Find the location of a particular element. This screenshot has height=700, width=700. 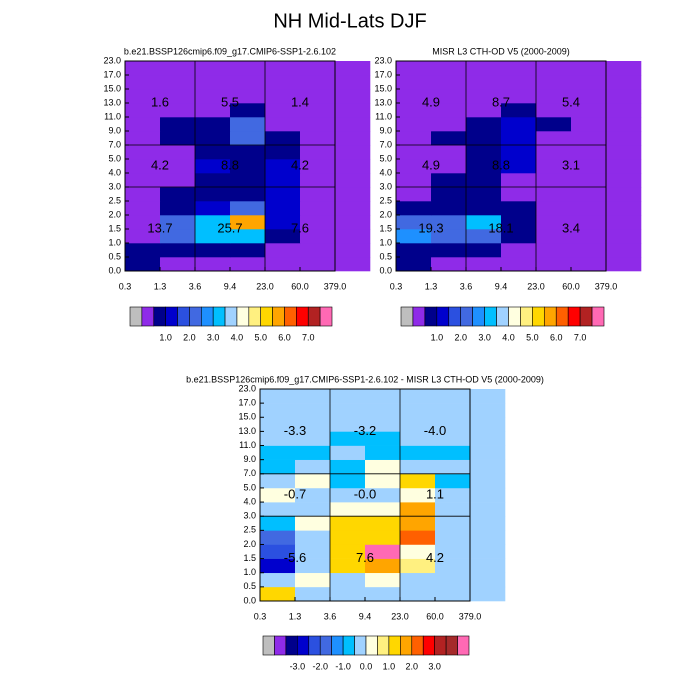

y-tick-label: 0.0 is located at coordinates (385, 270).